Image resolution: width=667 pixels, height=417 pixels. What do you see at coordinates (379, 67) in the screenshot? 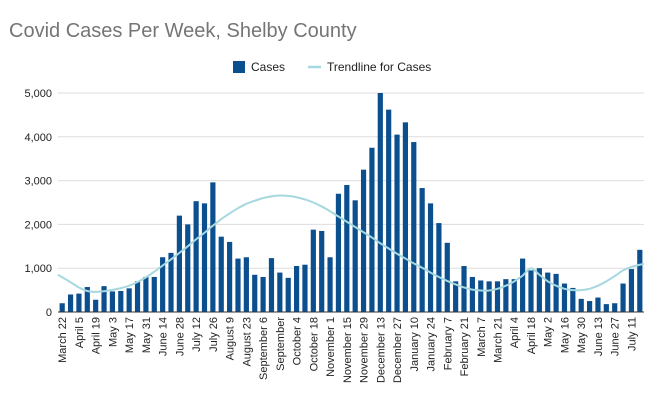
I see `legend-label-trendline: Trendline for Cases` at bounding box center [379, 67].